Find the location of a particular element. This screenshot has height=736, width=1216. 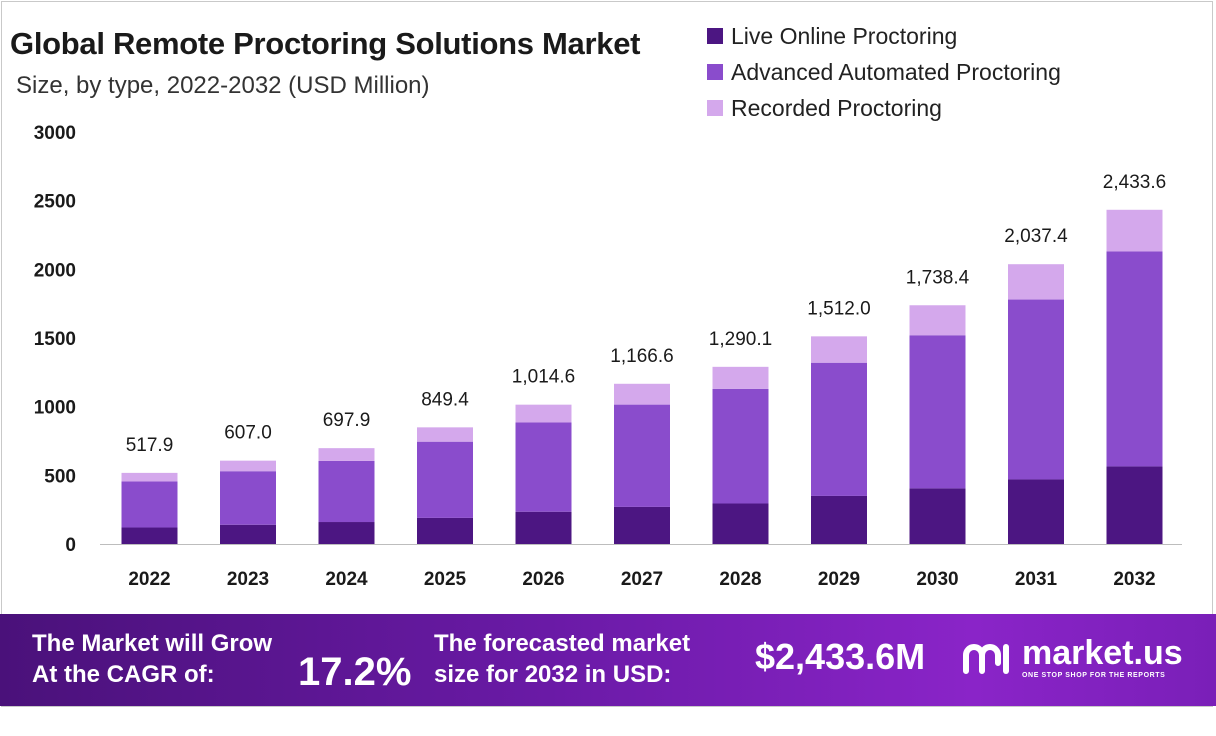

bar-segment-live-2030 is located at coordinates (937, 516).